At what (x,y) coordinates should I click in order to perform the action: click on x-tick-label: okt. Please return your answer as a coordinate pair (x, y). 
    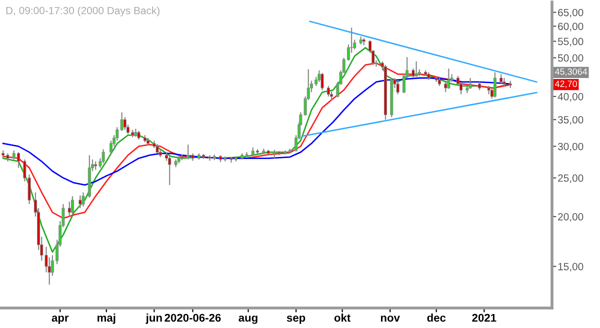
    Looking at the image, I should click on (342, 318).